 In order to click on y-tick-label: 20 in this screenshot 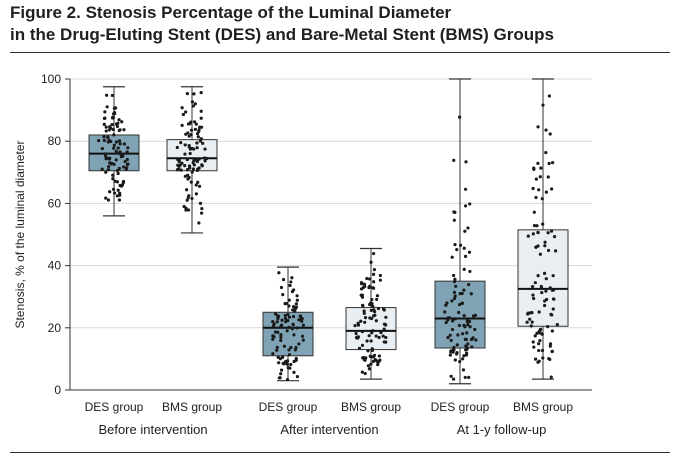, I will do `click(55, 328)`.